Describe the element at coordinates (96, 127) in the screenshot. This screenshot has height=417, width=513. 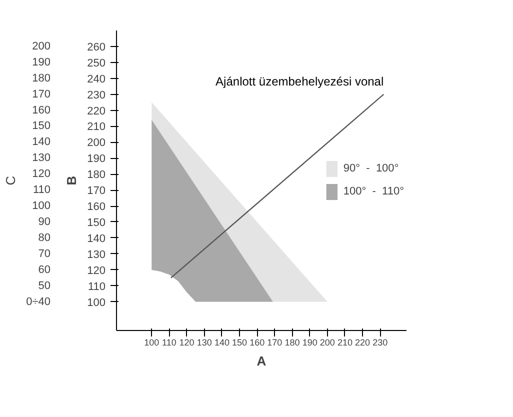
I see `y-tick-label: 210` at that location.